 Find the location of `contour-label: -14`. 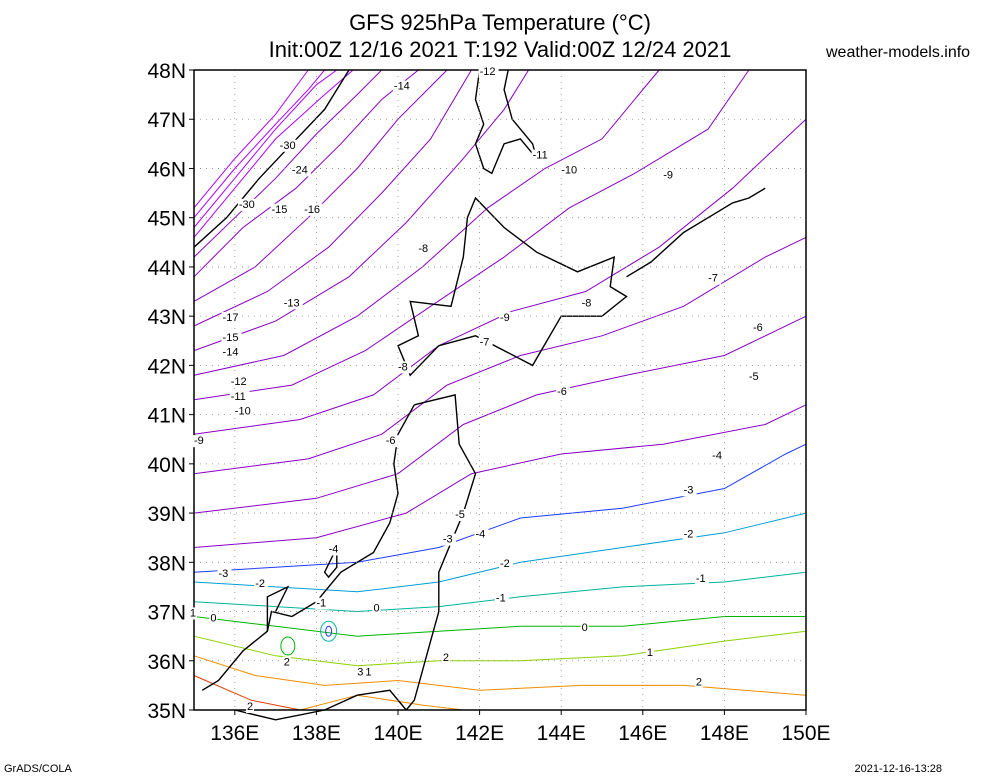

contour-label: -14 is located at coordinates (231, 353).